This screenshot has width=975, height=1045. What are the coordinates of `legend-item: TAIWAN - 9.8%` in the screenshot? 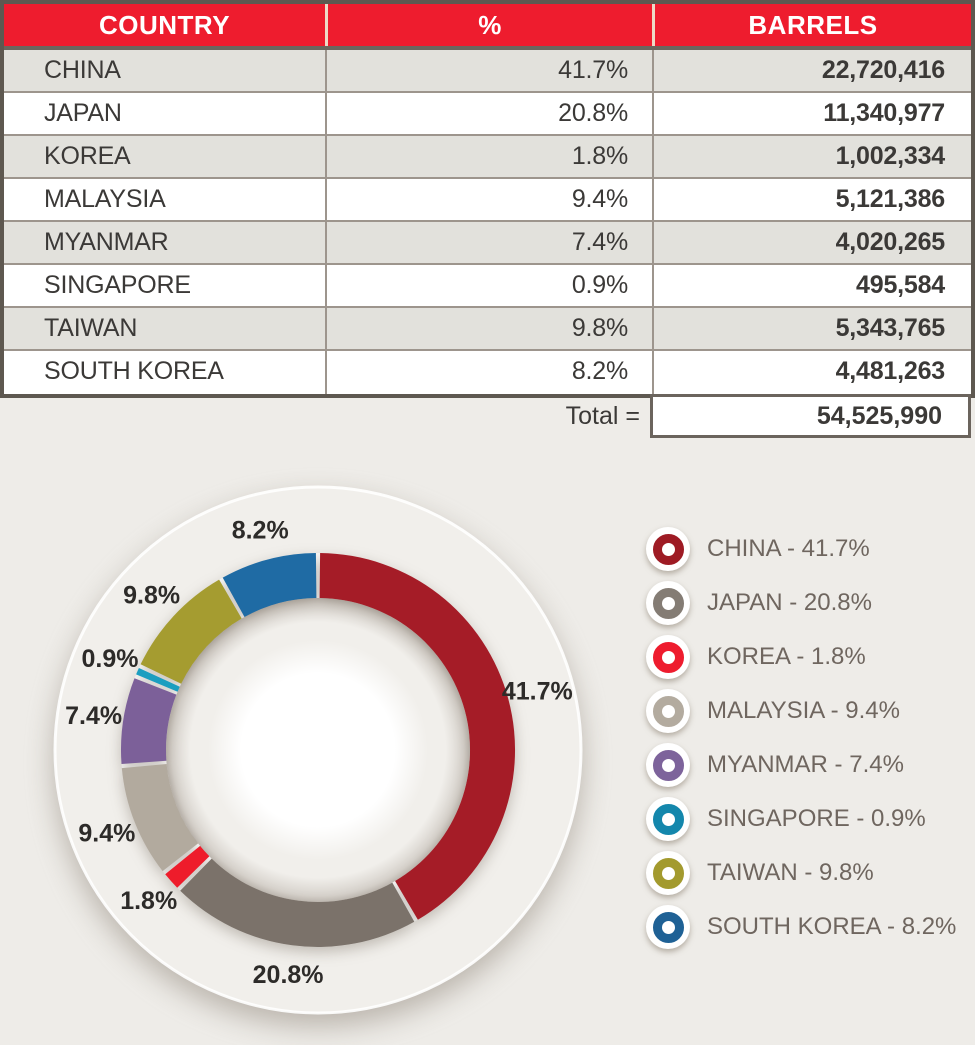 It's located at (801, 873).